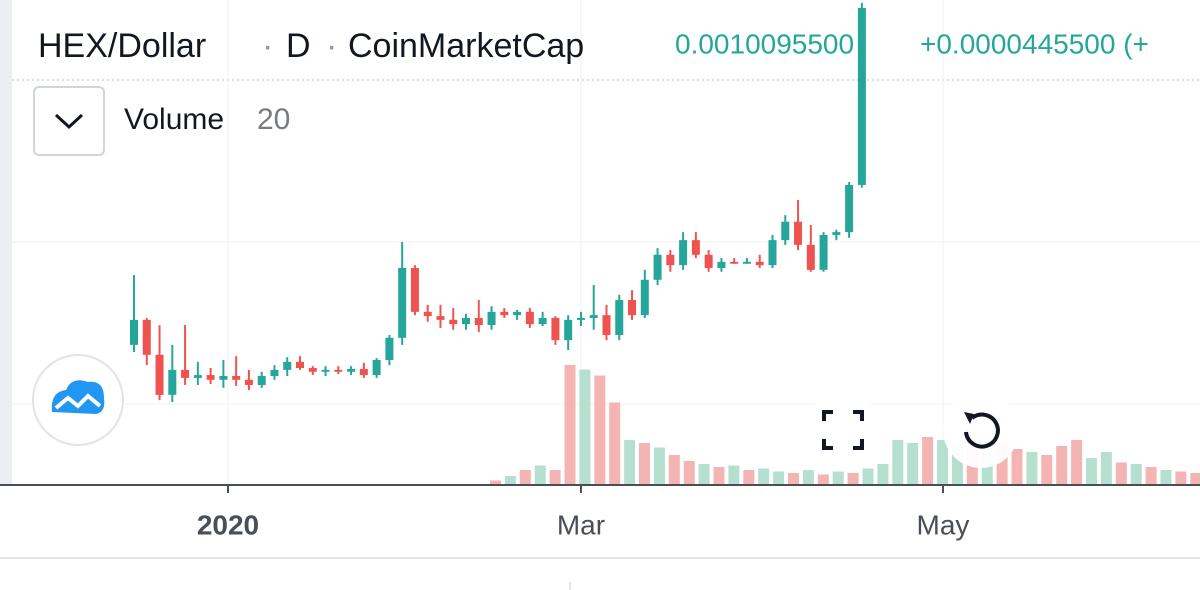 The width and height of the screenshot is (1200, 590). Describe the element at coordinates (969, 418) in the screenshot. I see `reset-arrow` at that location.